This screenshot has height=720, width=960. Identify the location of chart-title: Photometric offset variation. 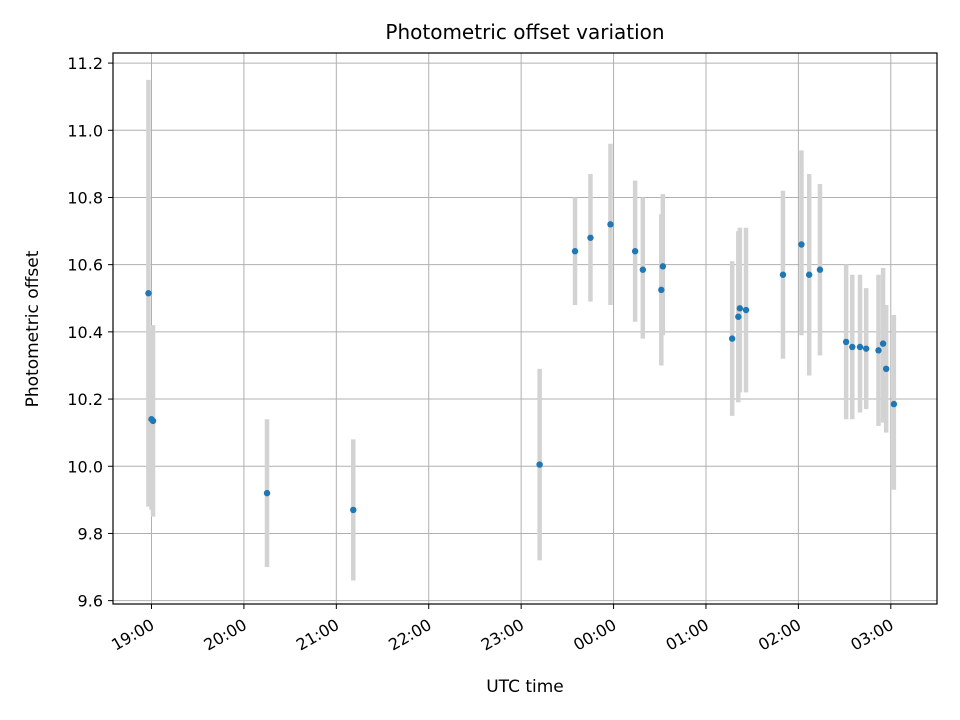
(524, 32).